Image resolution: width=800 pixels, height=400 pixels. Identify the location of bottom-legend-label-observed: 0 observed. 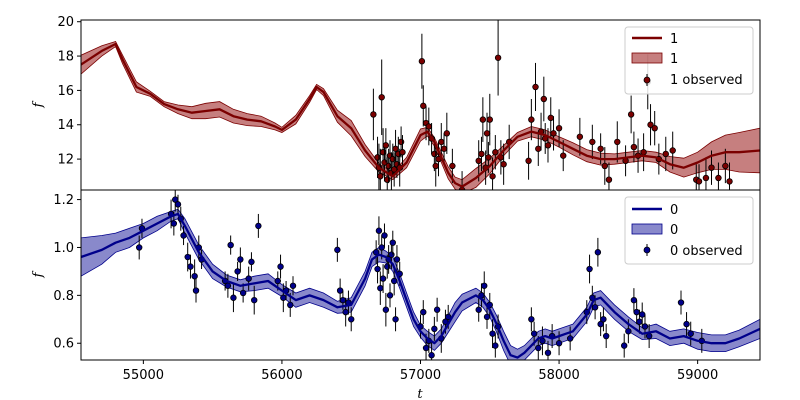
(706, 251).